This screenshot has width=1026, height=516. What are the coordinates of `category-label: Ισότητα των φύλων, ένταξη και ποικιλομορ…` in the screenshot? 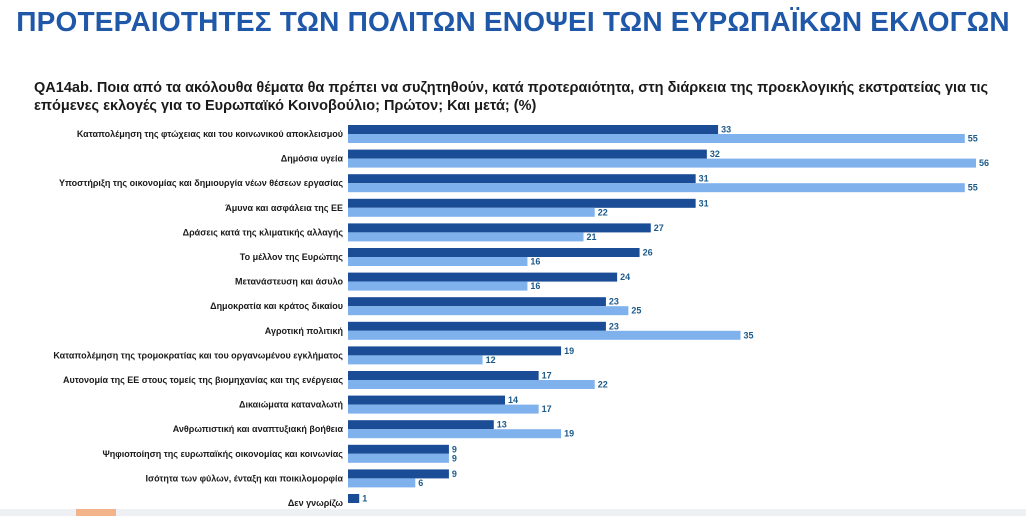 It's located at (245, 478).